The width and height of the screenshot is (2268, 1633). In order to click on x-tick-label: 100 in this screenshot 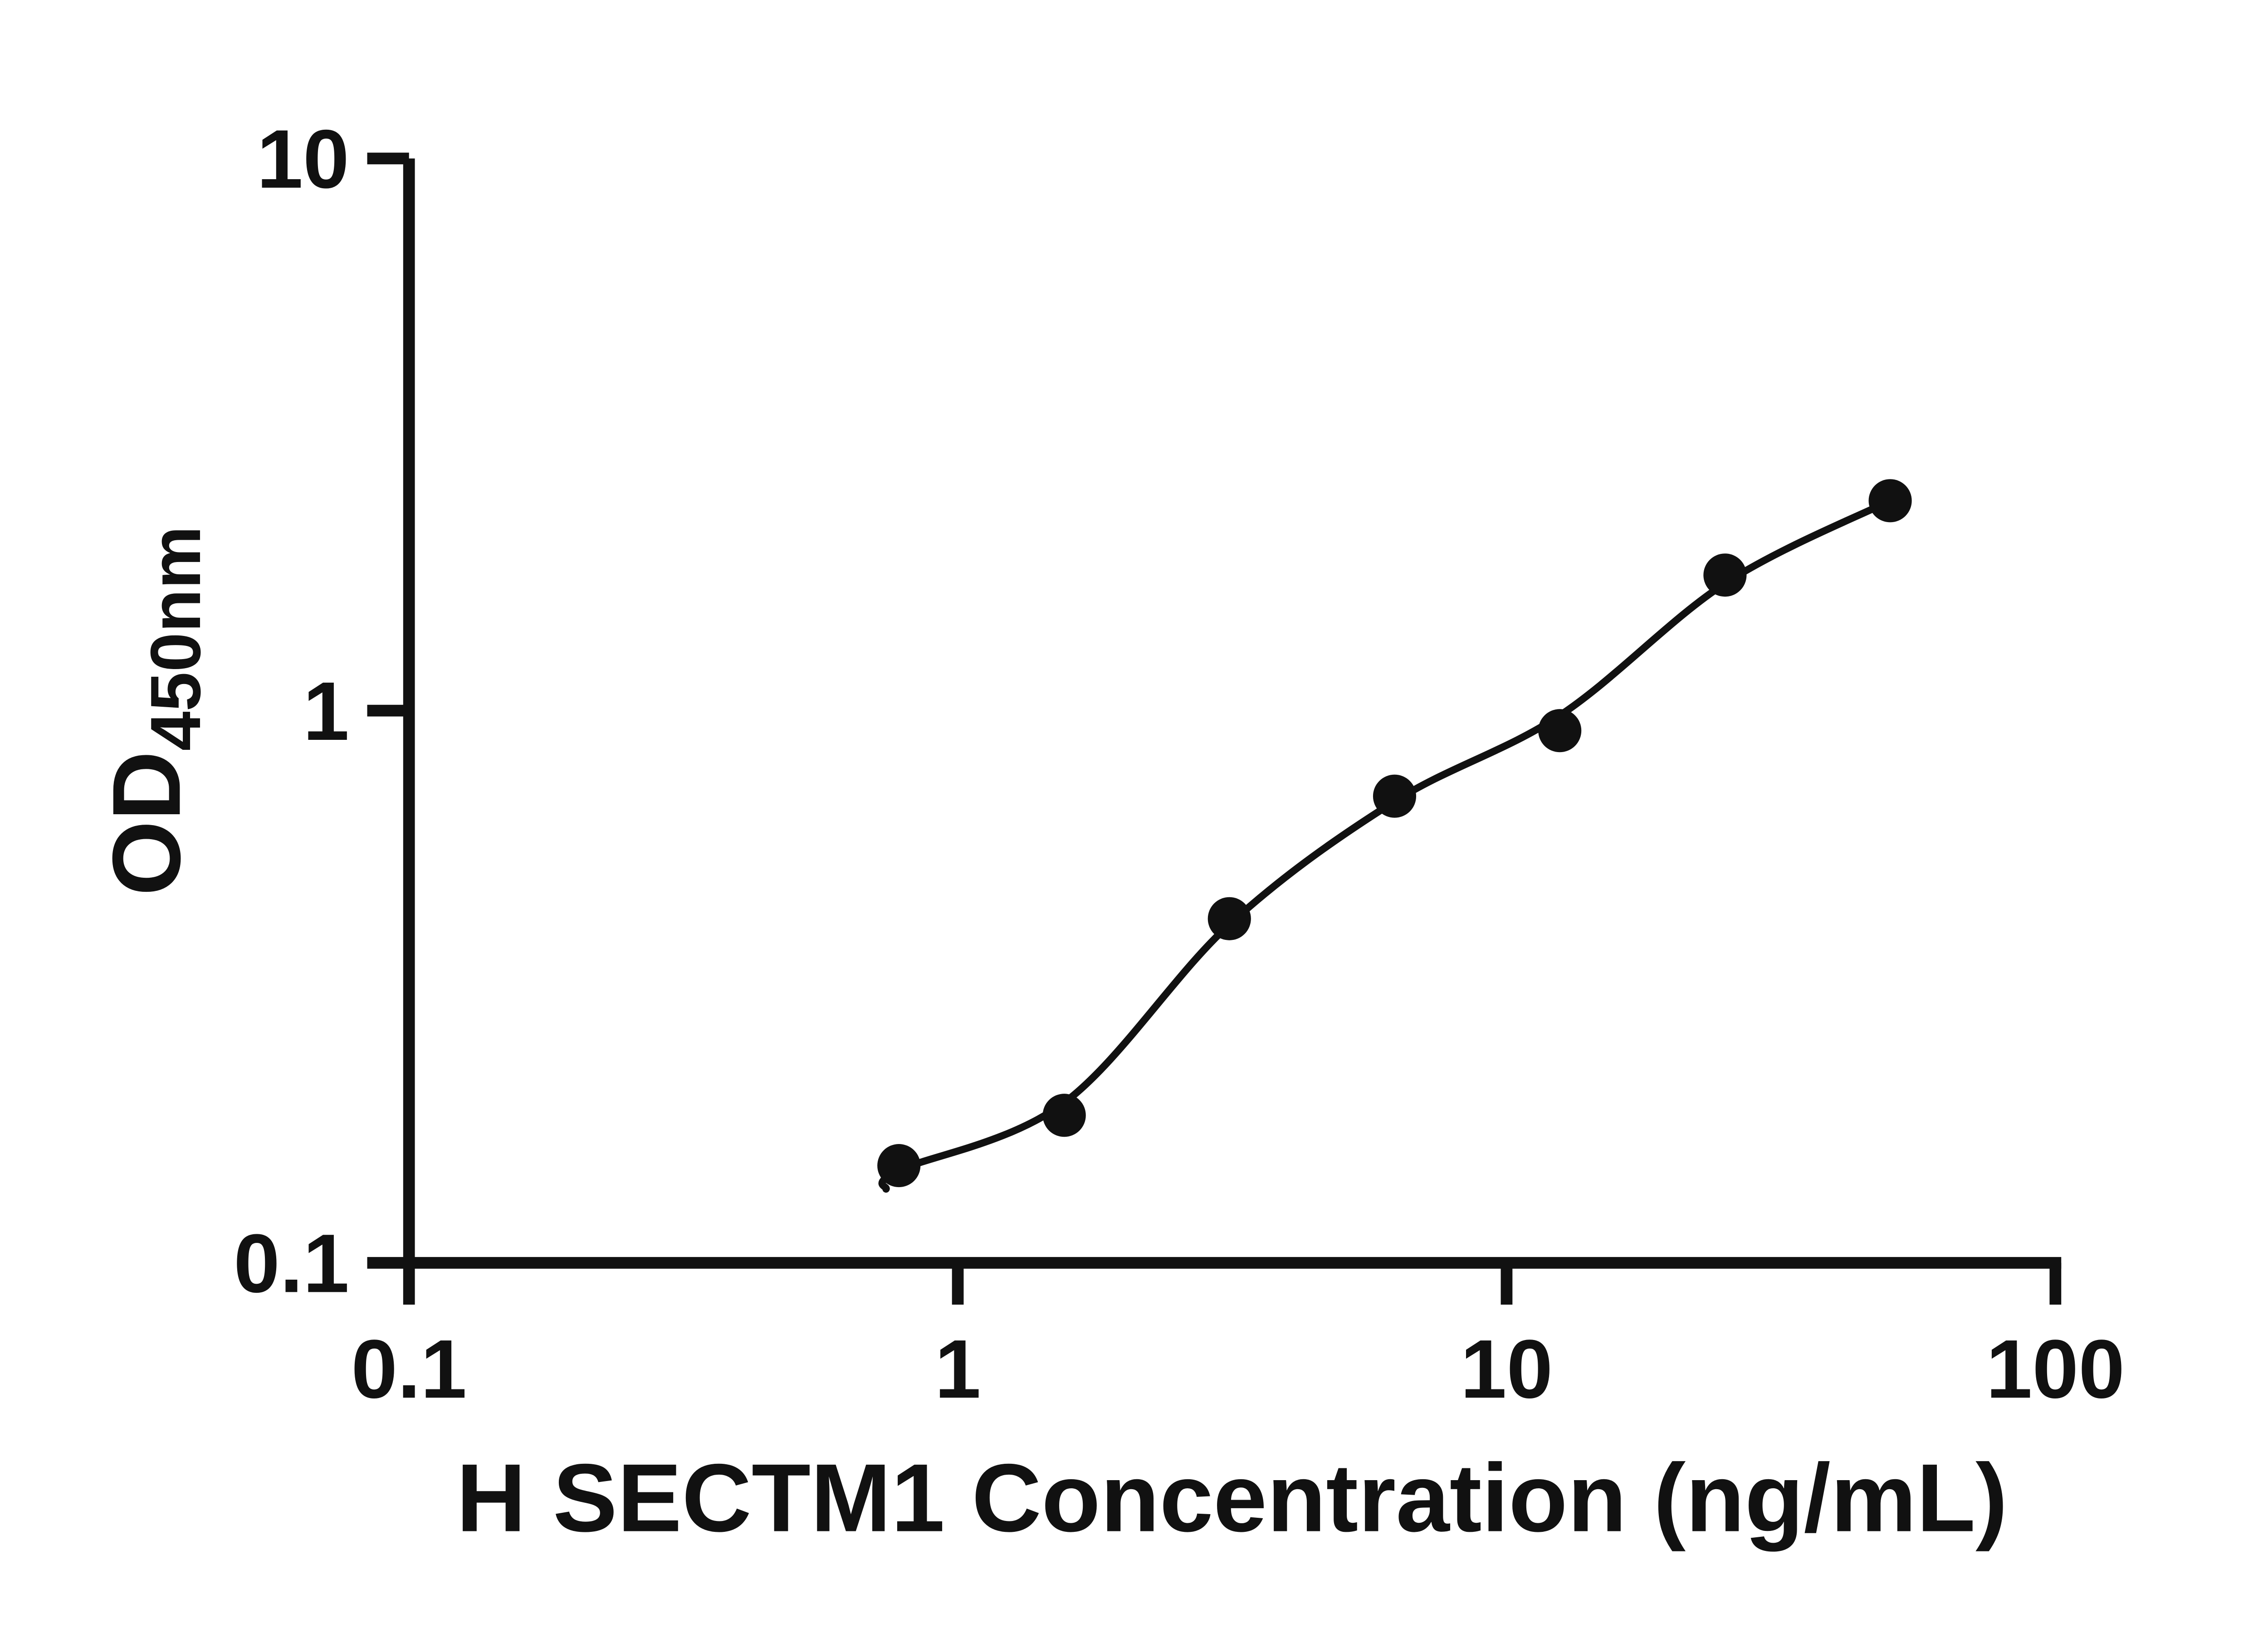, I will do `click(2056, 1368)`.